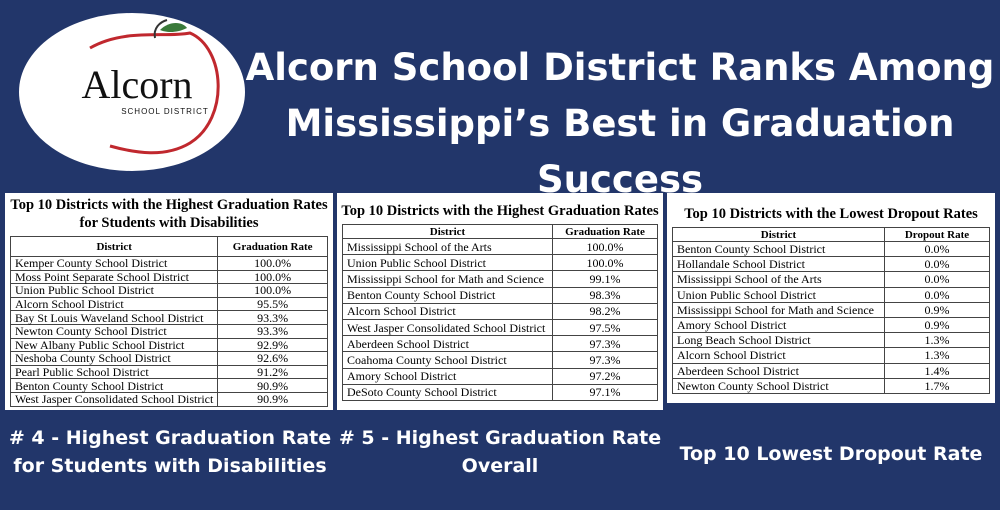 The image size is (1000, 510). I want to click on logo-name: Alcorn, so click(136, 84).